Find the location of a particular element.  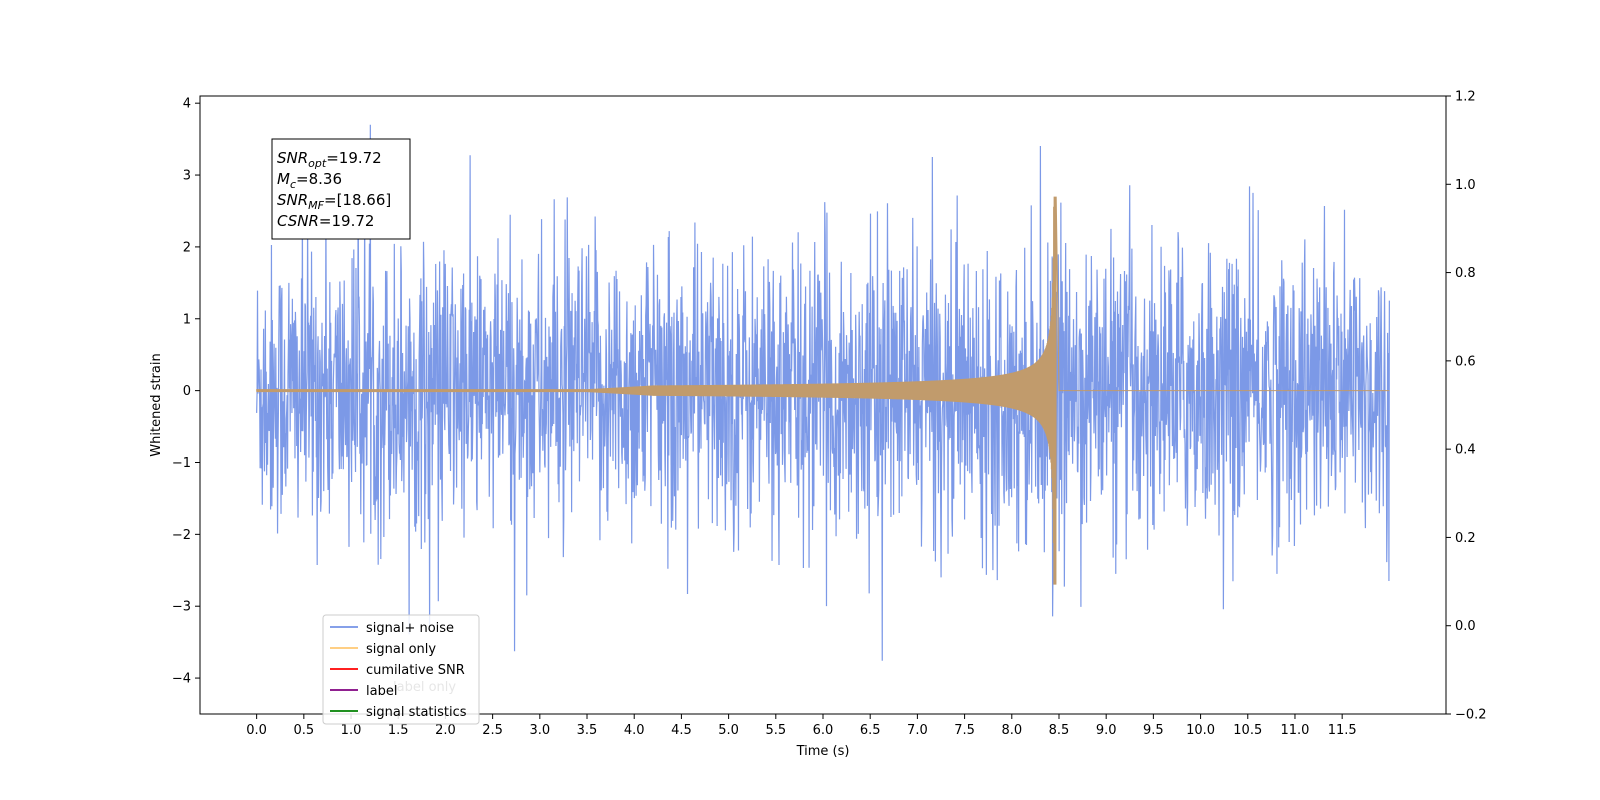

x-tick-label: 3.5 is located at coordinates (587, 730).